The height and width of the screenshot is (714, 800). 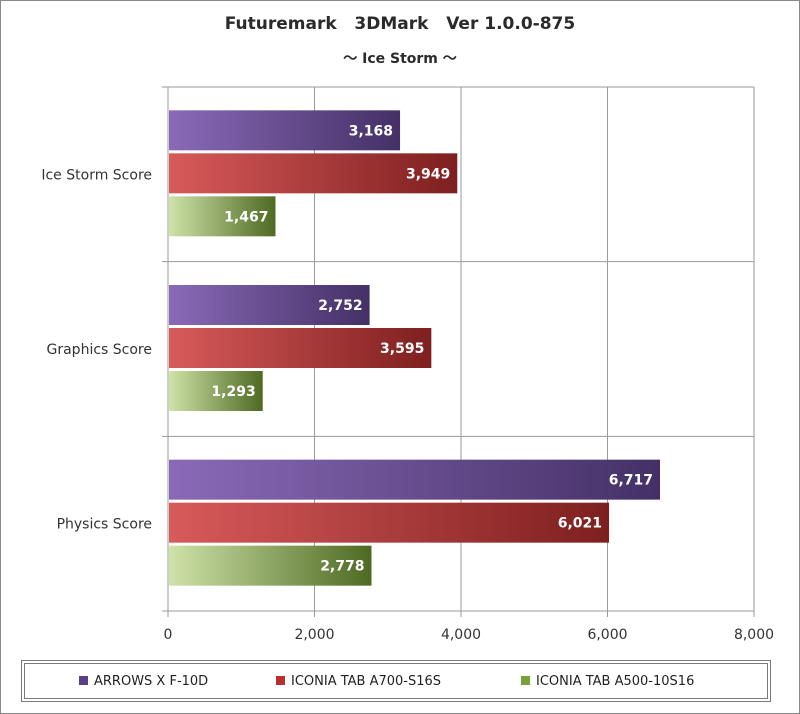 I want to click on bar-iconia-a700-graphics, so click(x=300, y=348).